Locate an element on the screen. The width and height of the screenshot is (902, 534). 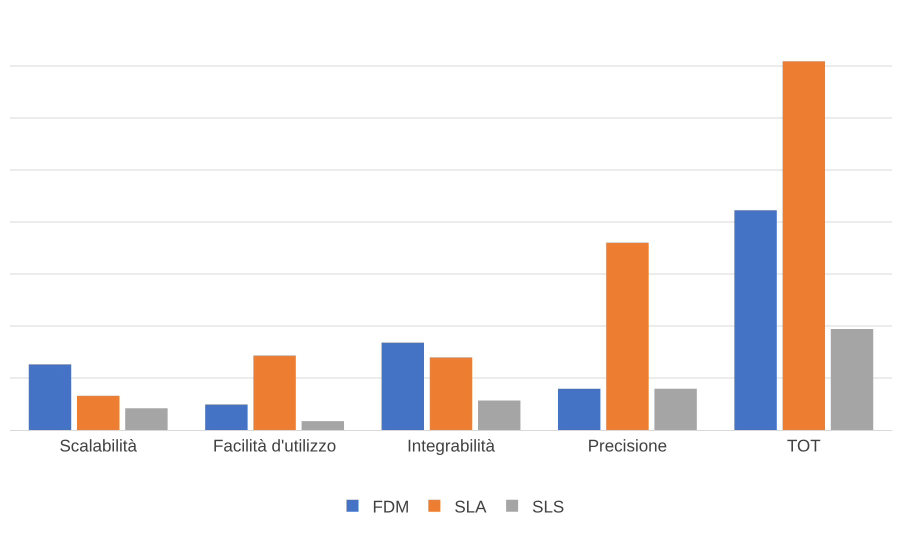
x-tick-label: Scalabilità is located at coordinates (98, 446).